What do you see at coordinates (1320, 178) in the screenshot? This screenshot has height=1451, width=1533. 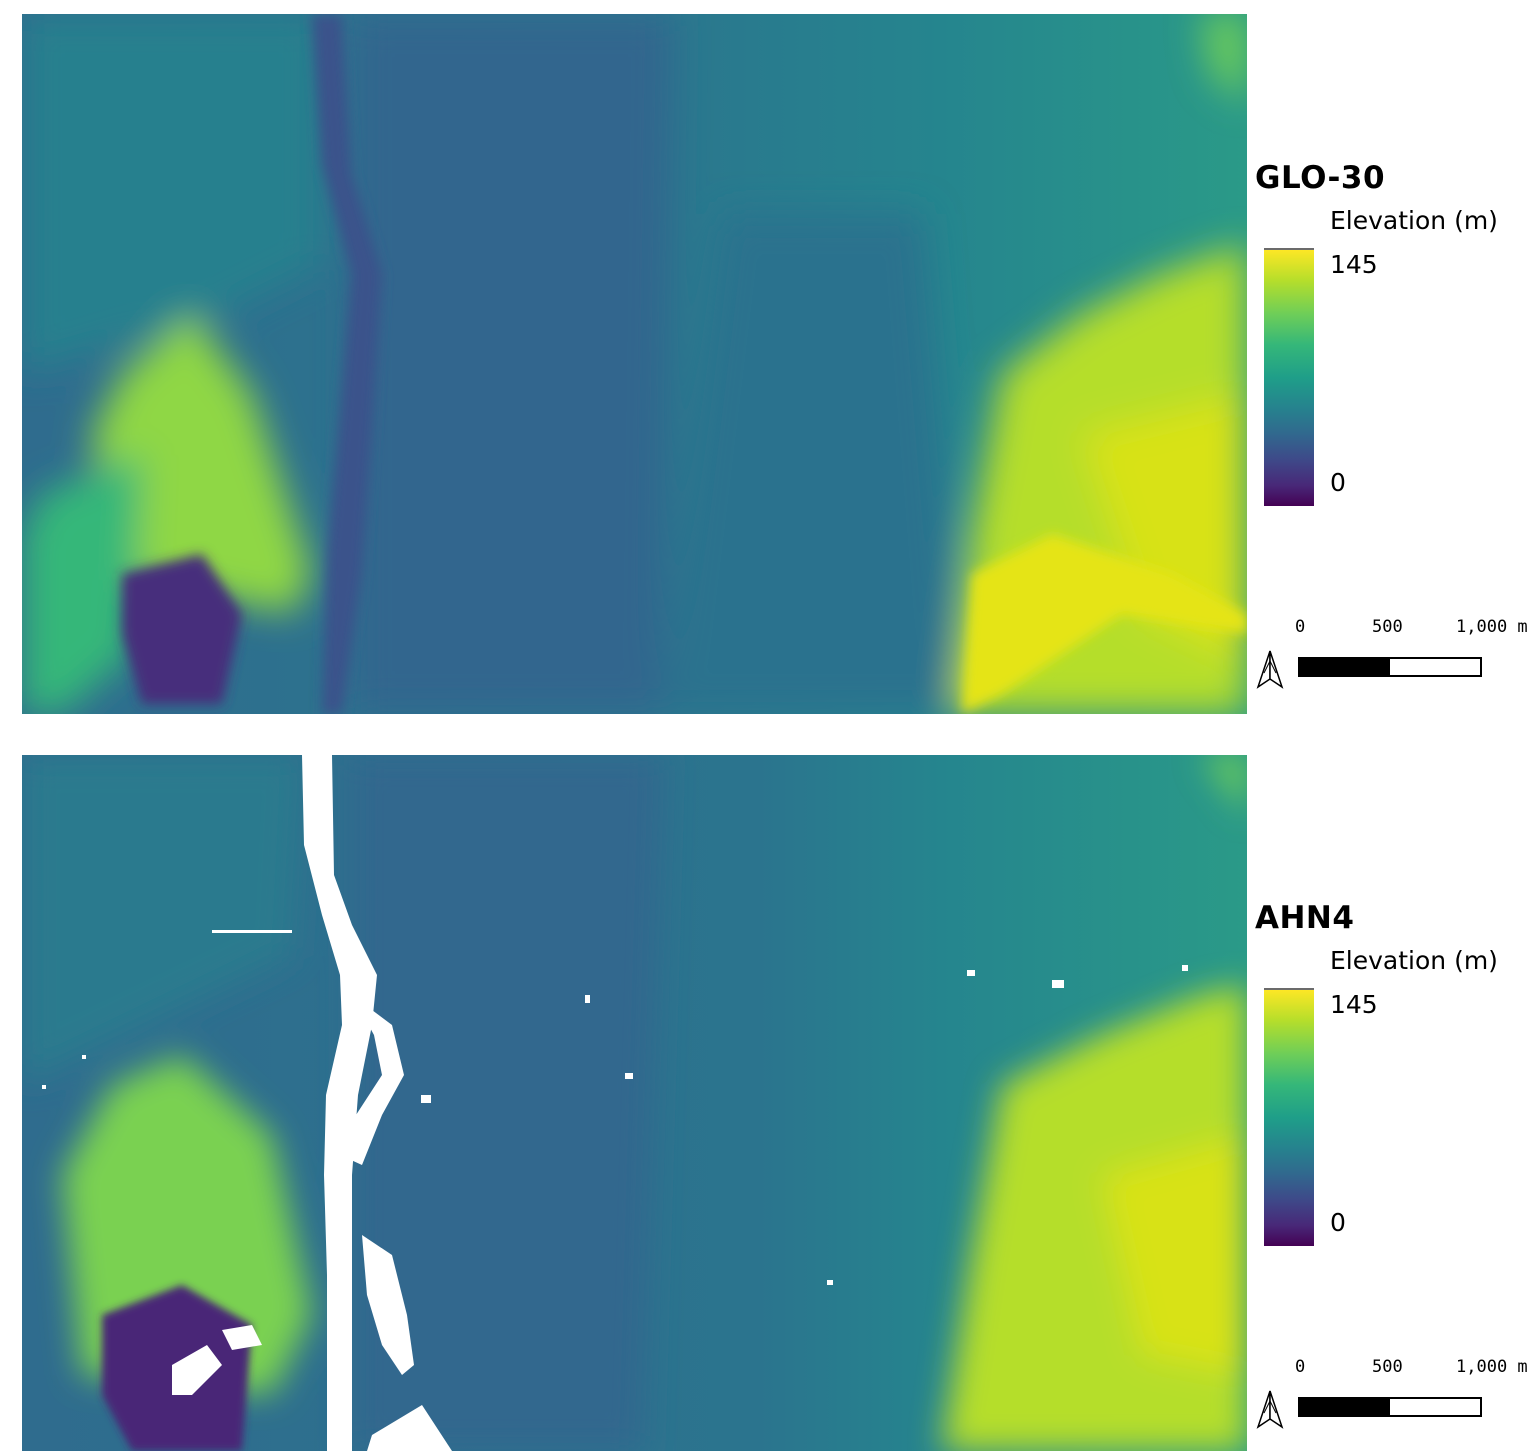 I see `legend-title: GLO-30` at bounding box center [1320, 178].